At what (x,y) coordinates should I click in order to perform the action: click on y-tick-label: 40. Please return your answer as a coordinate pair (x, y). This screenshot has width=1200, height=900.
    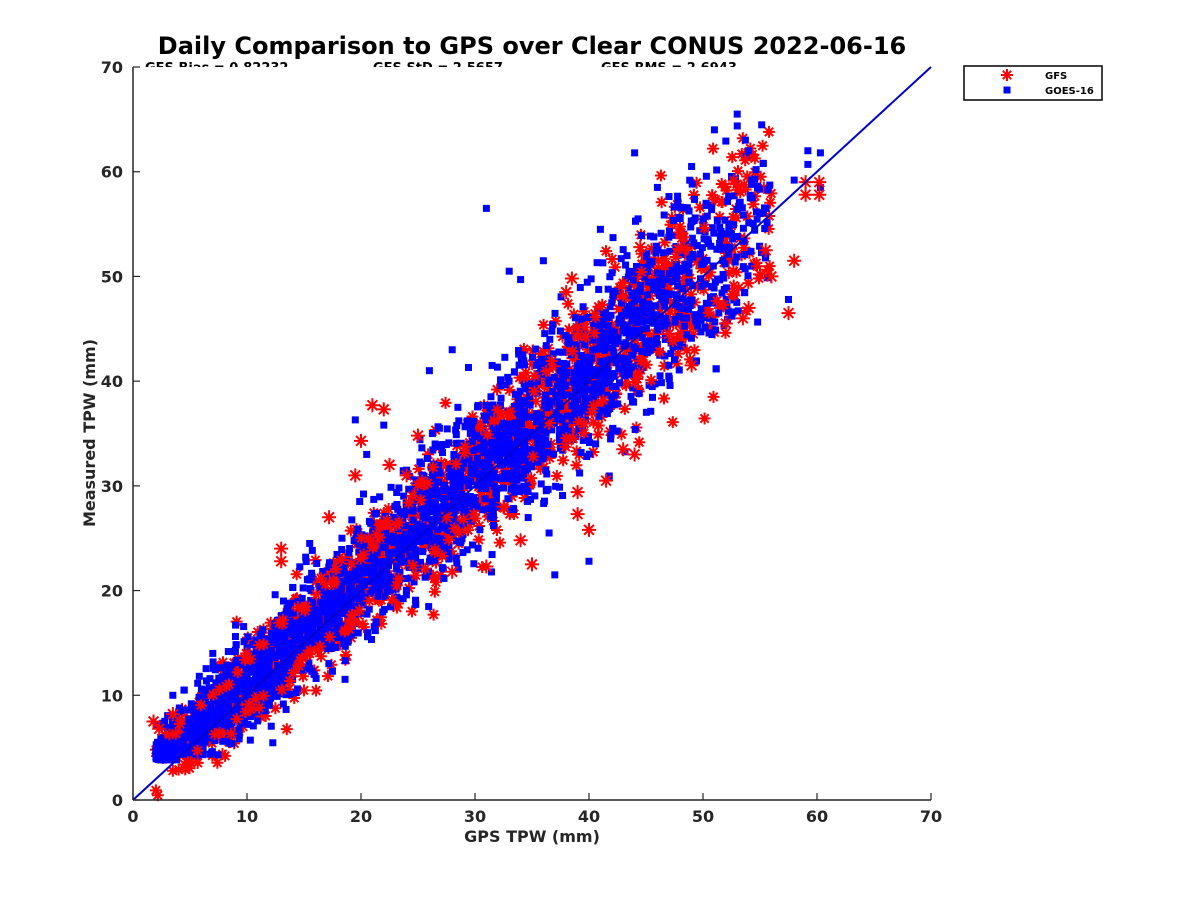
    Looking at the image, I should click on (112, 381).